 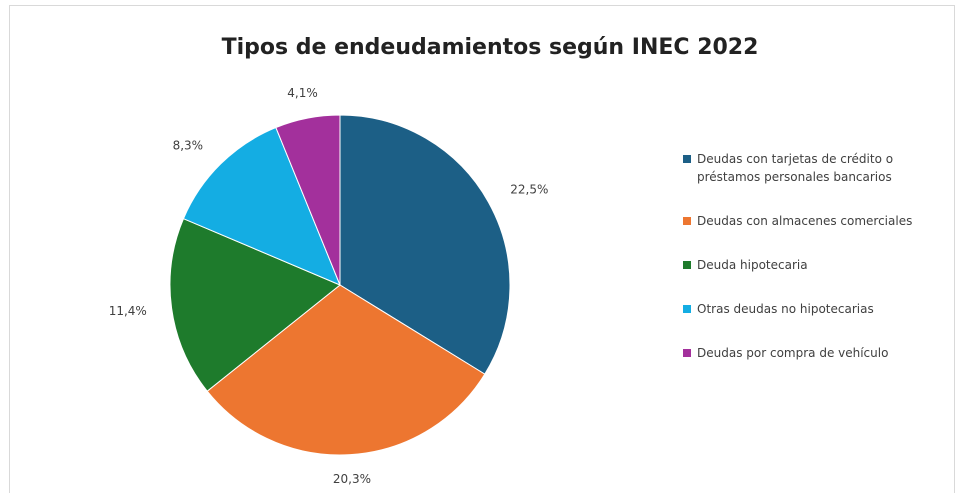 What do you see at coordinates (188, 146) in the screenshot?
I see `data-label: 8,3%` at bounding box center [188, 146].